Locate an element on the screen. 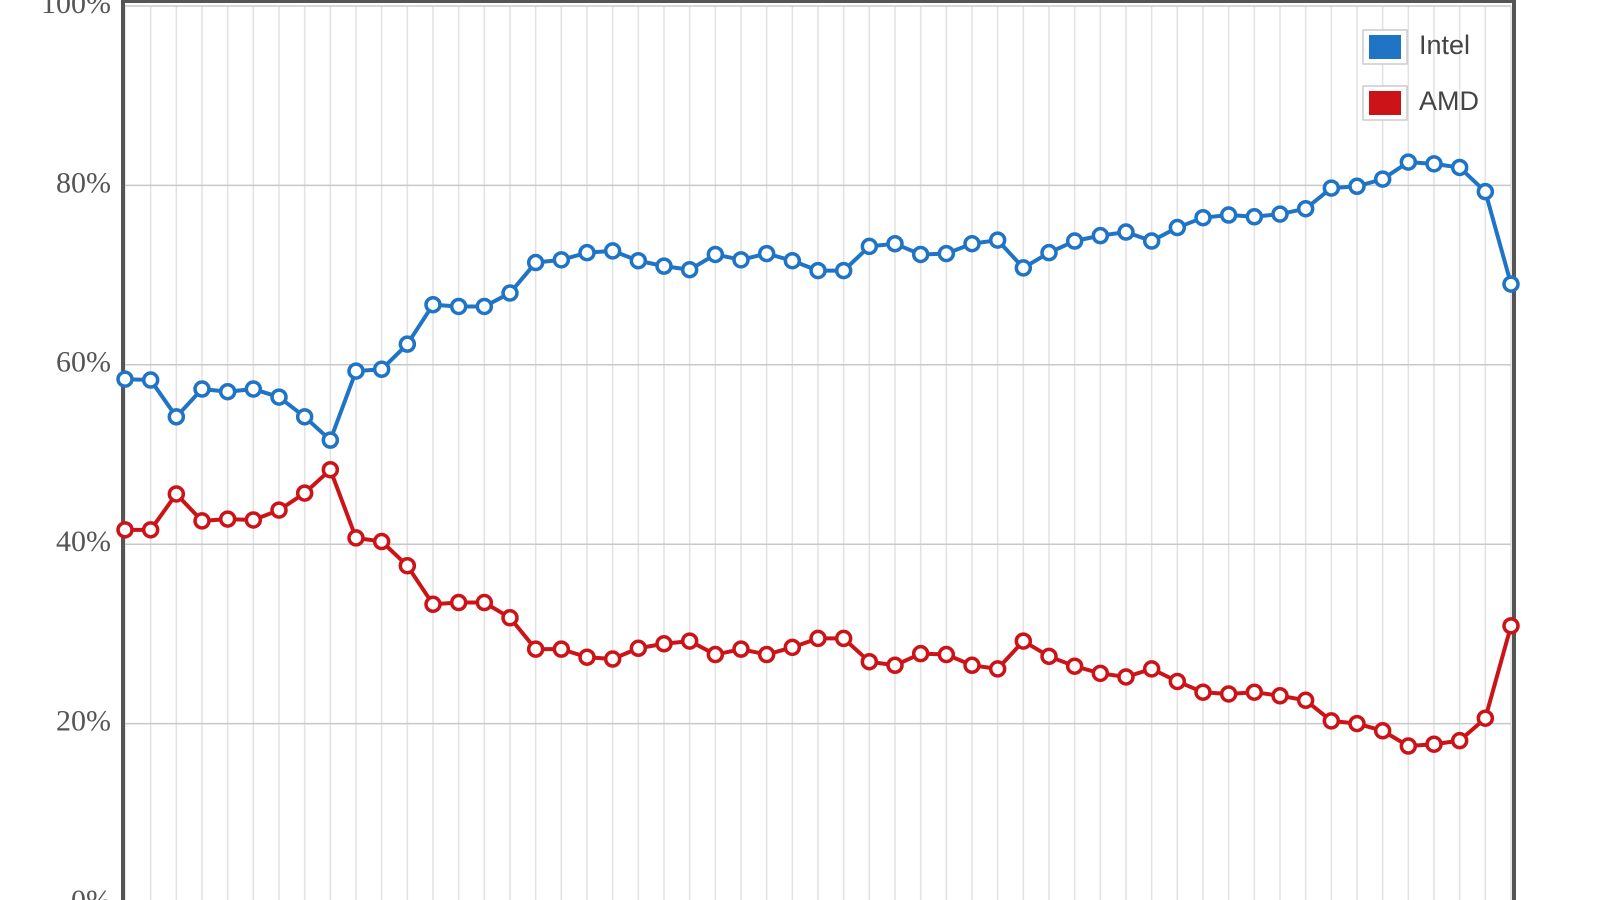 This screenshot has width=1600, height=900. y-tick-label: 60% is located at coordinates (83, 362).